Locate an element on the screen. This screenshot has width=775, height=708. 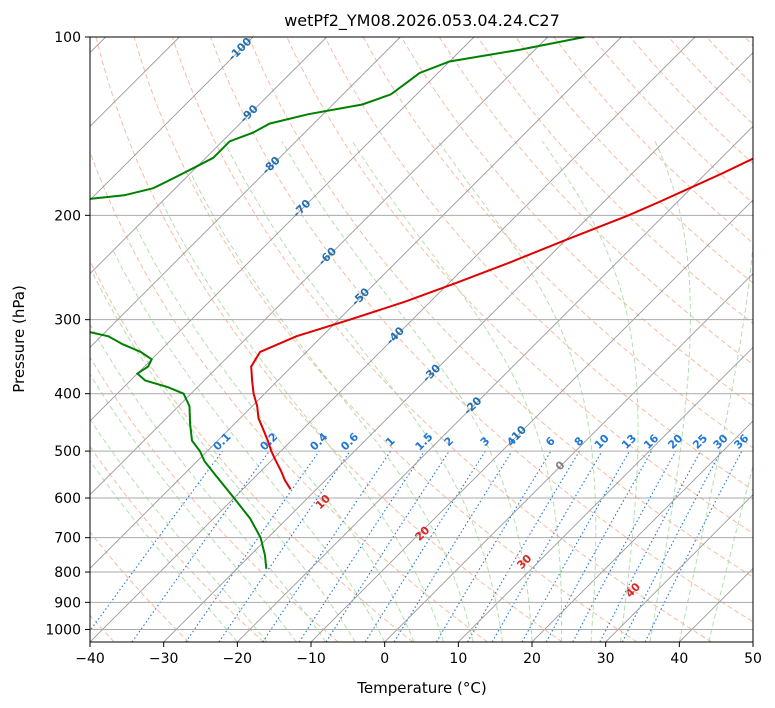
x-axis-label: Temperature (°C) is located at coordinates (421, 688).